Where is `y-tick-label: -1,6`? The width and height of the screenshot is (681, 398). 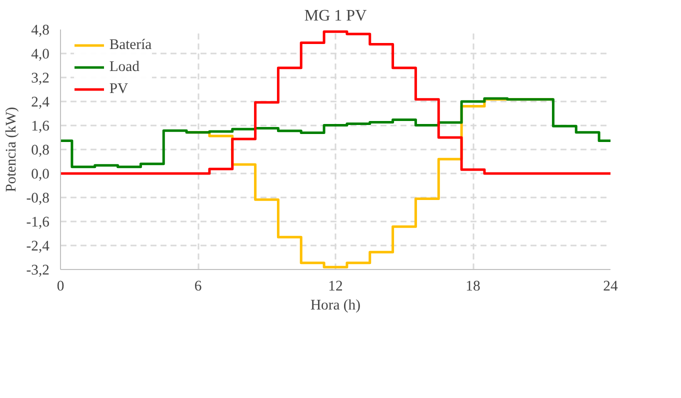 y-tick-label: -1,6 is located at coordinates (38, 222).